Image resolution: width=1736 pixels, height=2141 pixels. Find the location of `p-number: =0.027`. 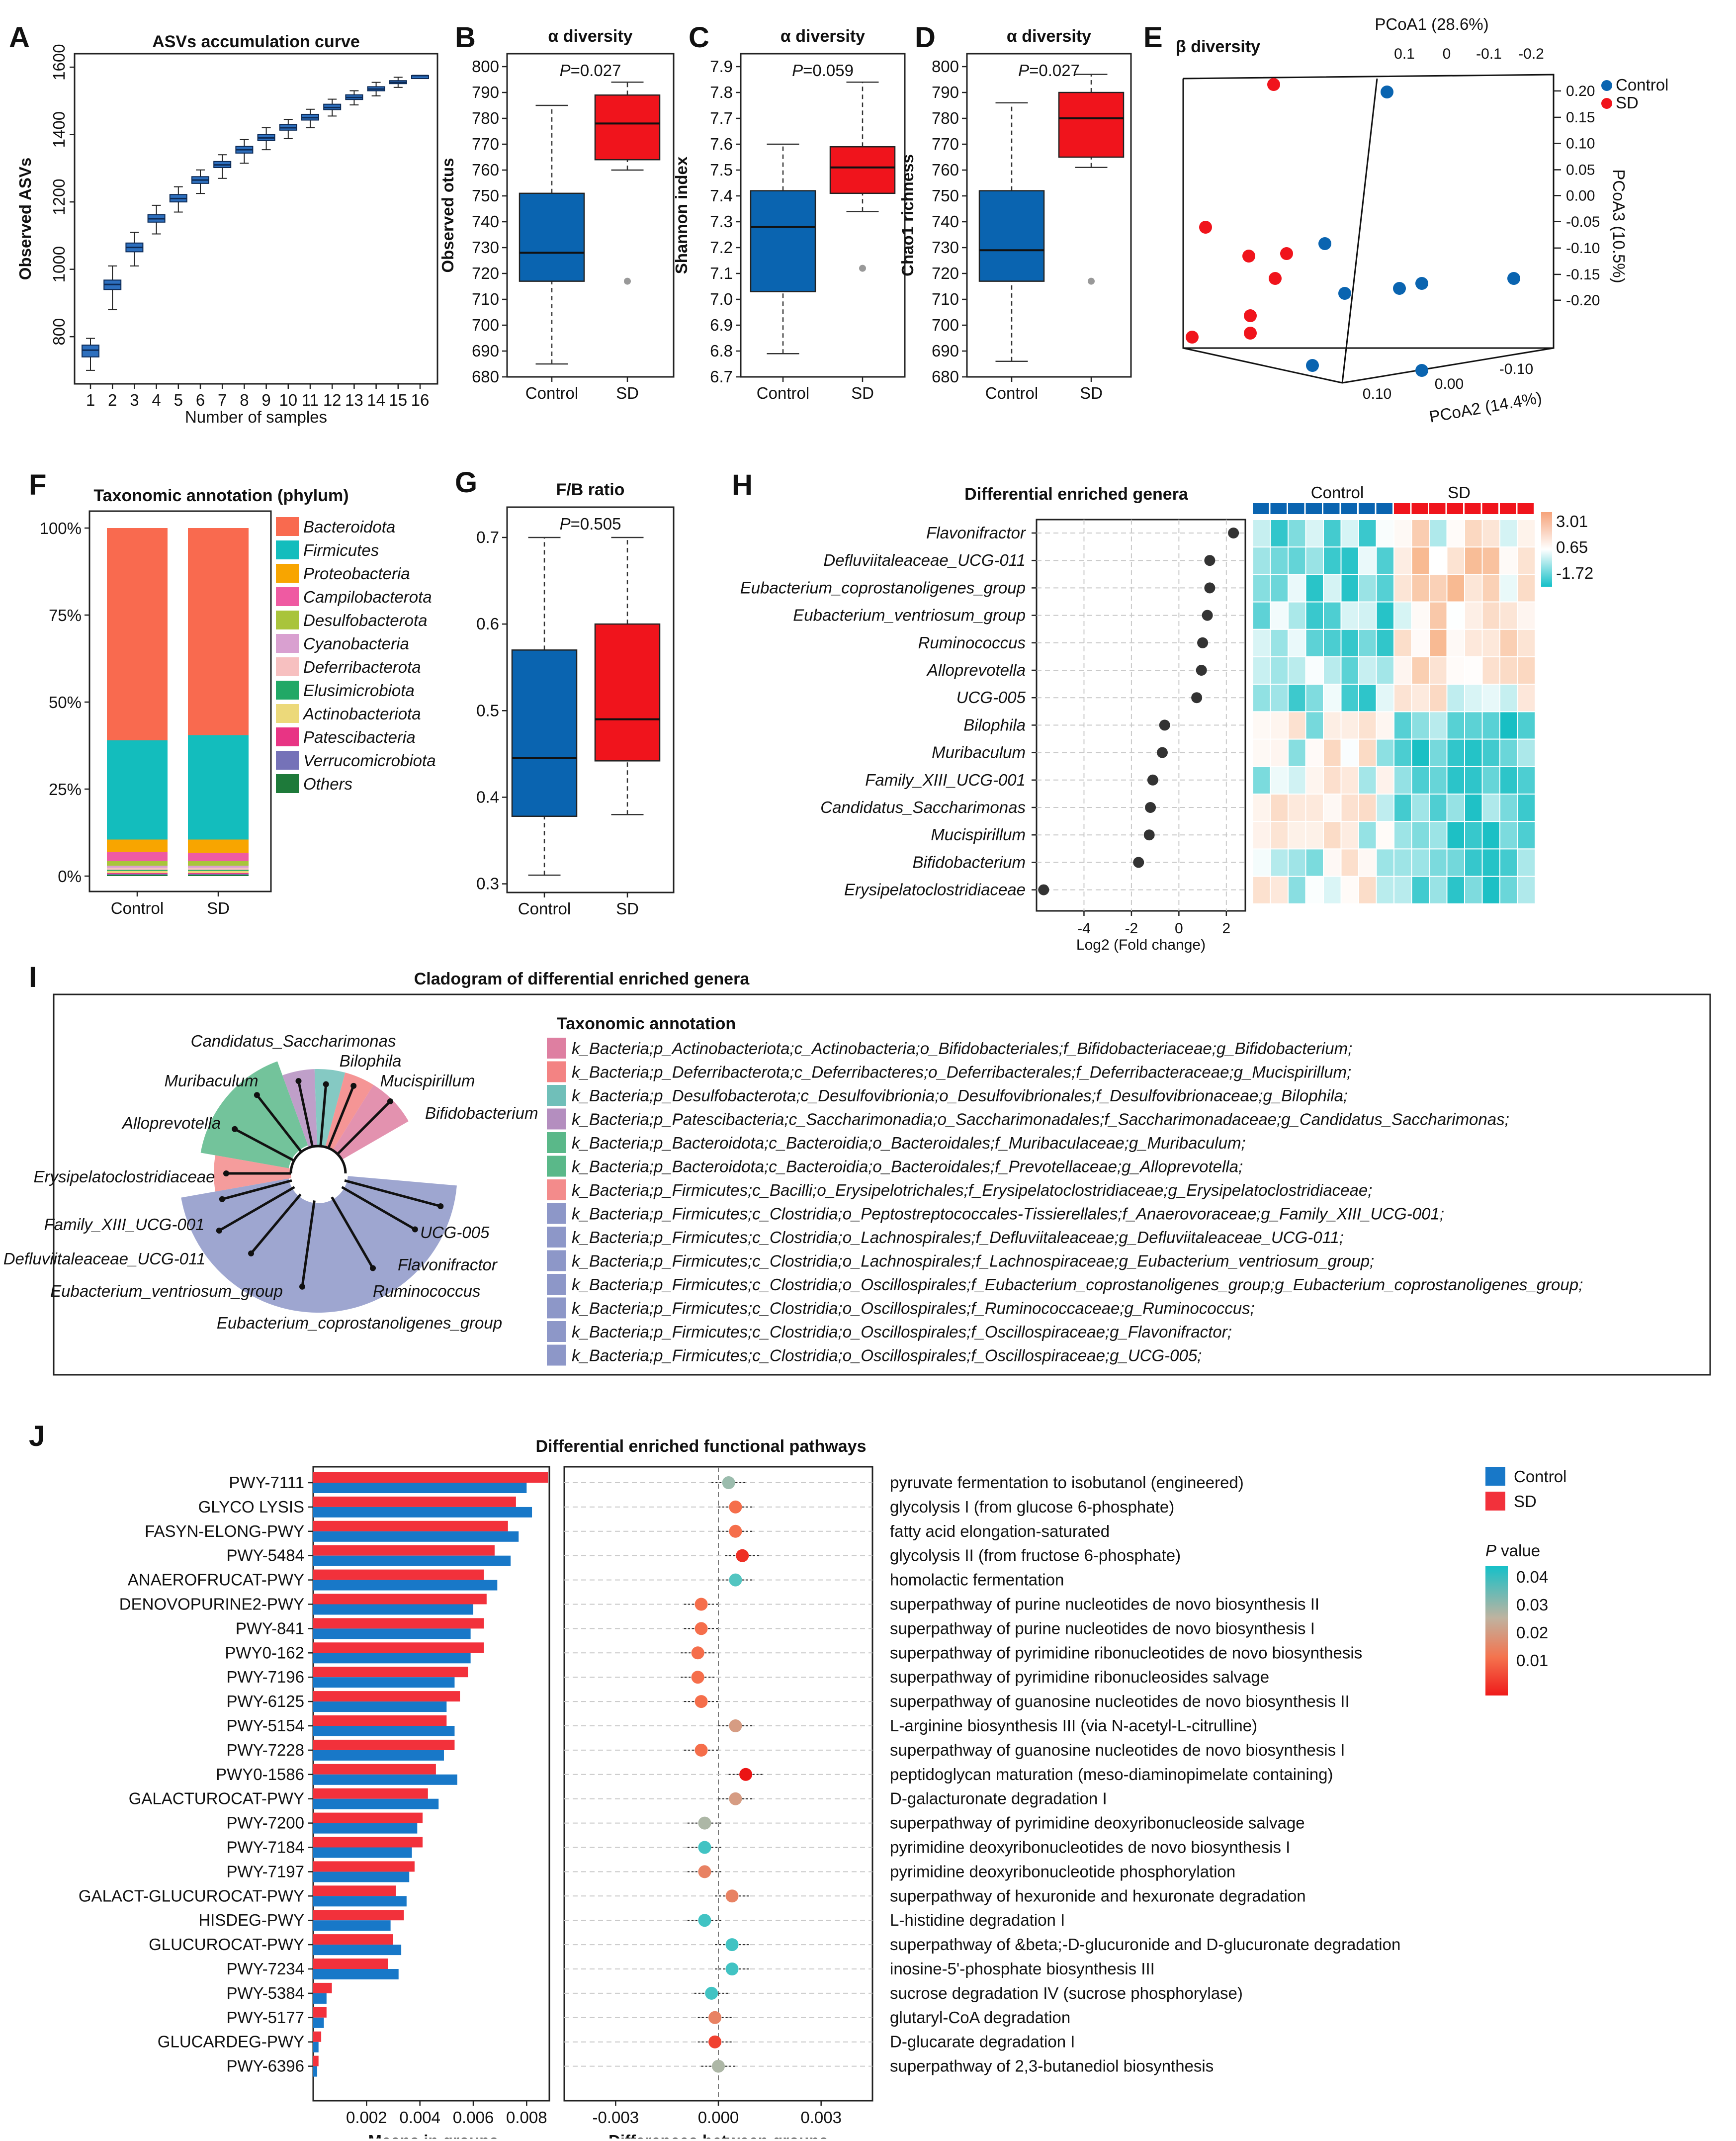

p-number: =0.027 is located at coordinates (1055, 70).